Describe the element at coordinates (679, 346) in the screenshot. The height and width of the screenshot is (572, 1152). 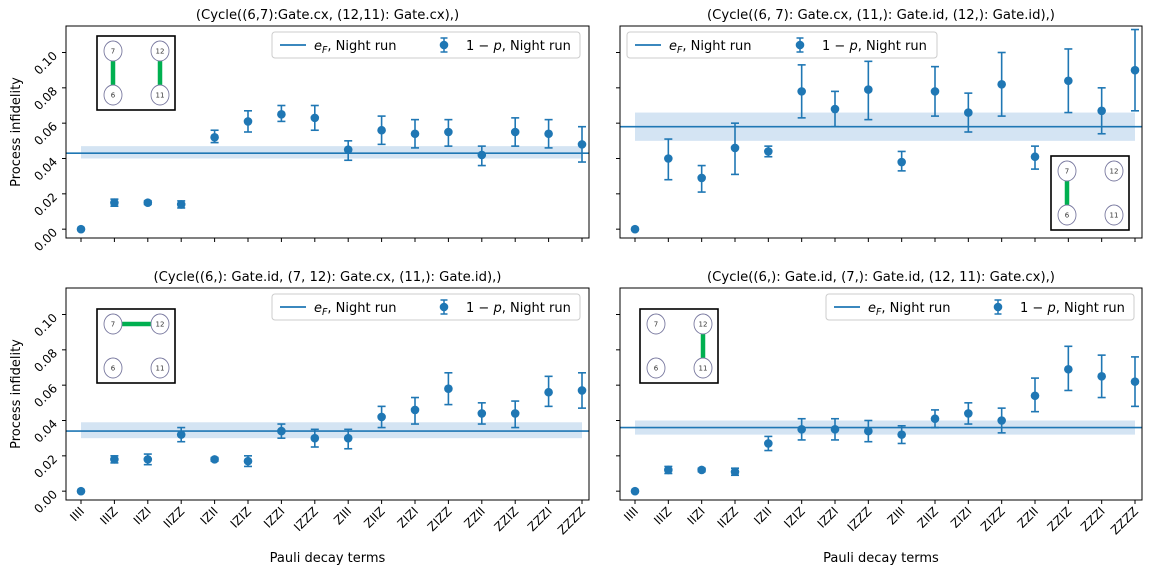
I see `qubit-map-inset: 7 12 6 11` at that location.